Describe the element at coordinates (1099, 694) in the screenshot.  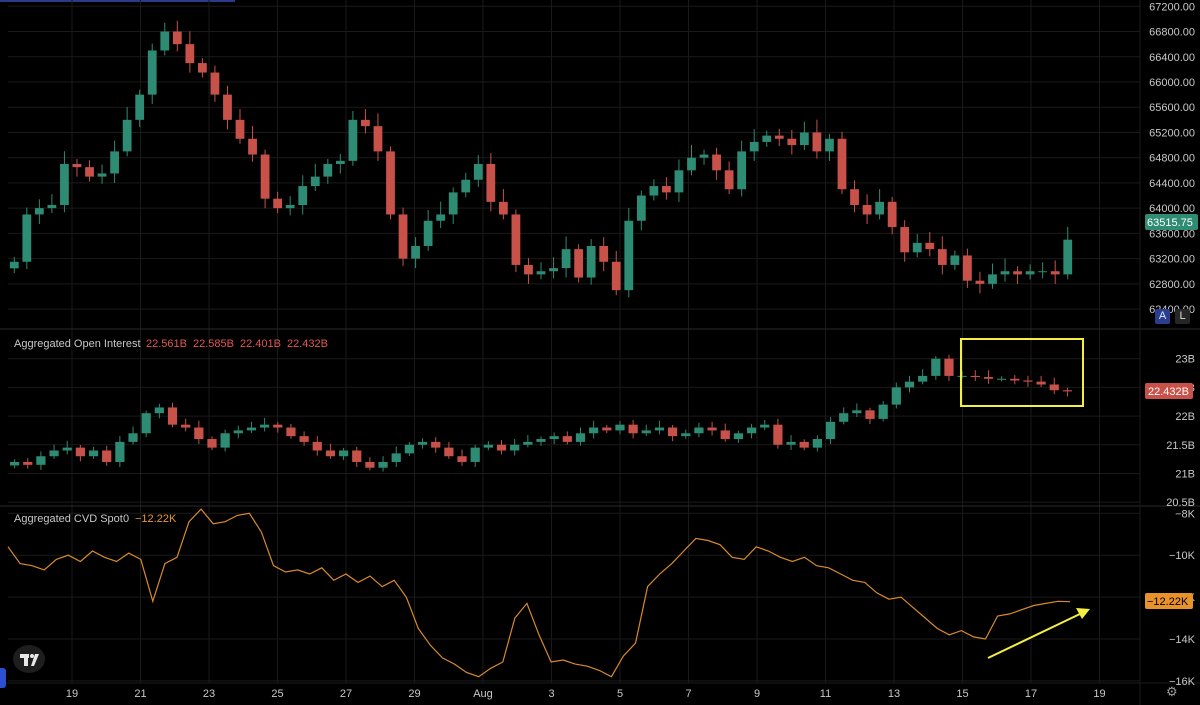
I see `x-tick-label: 19` at that location.